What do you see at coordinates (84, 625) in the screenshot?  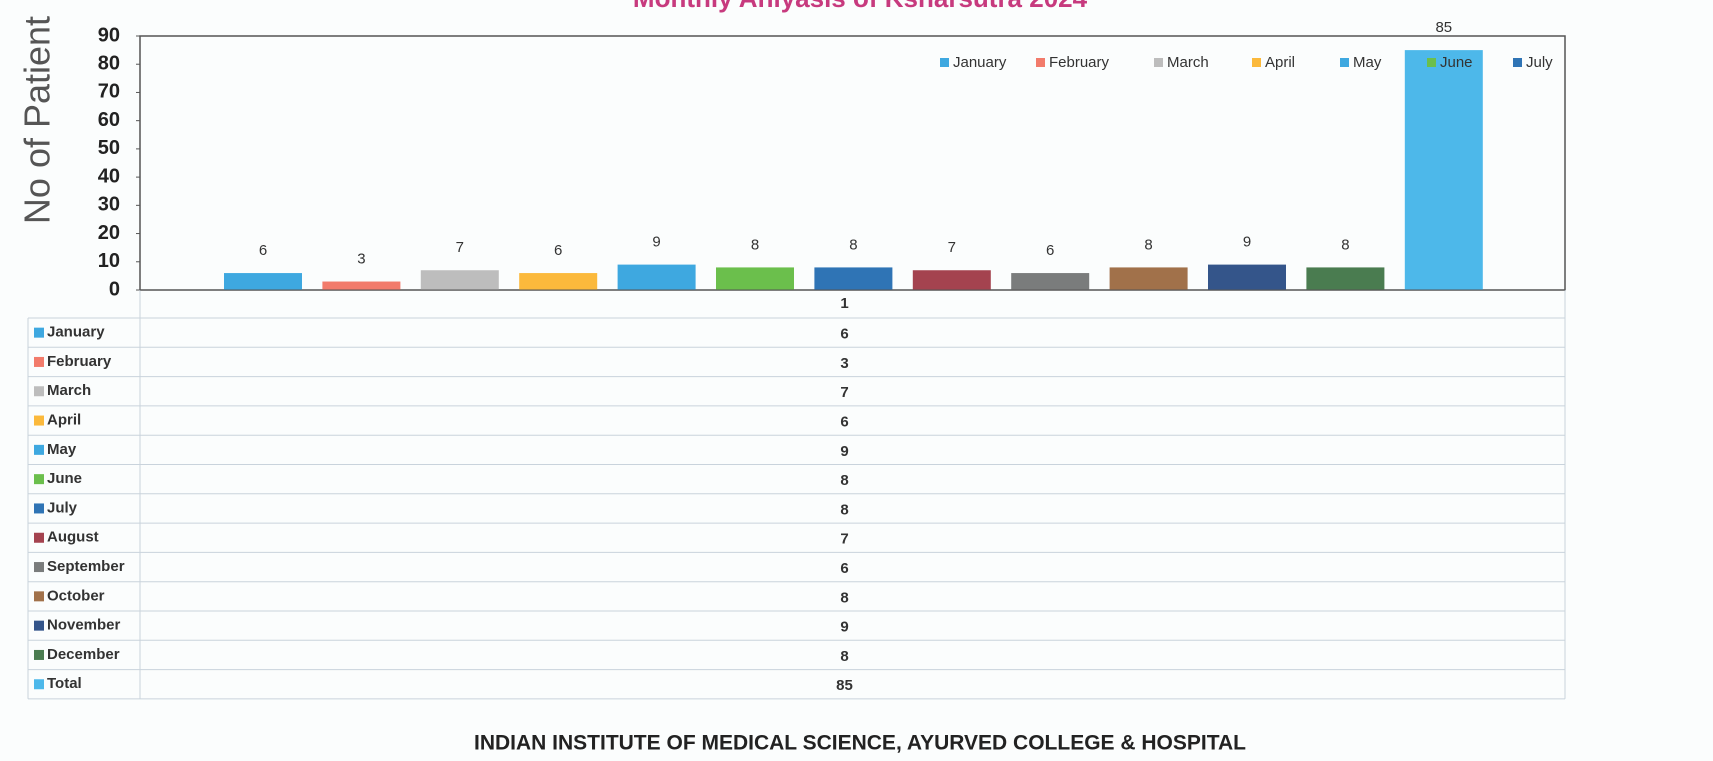 I see `table-row-label: November` at bounding box center [84, 625].